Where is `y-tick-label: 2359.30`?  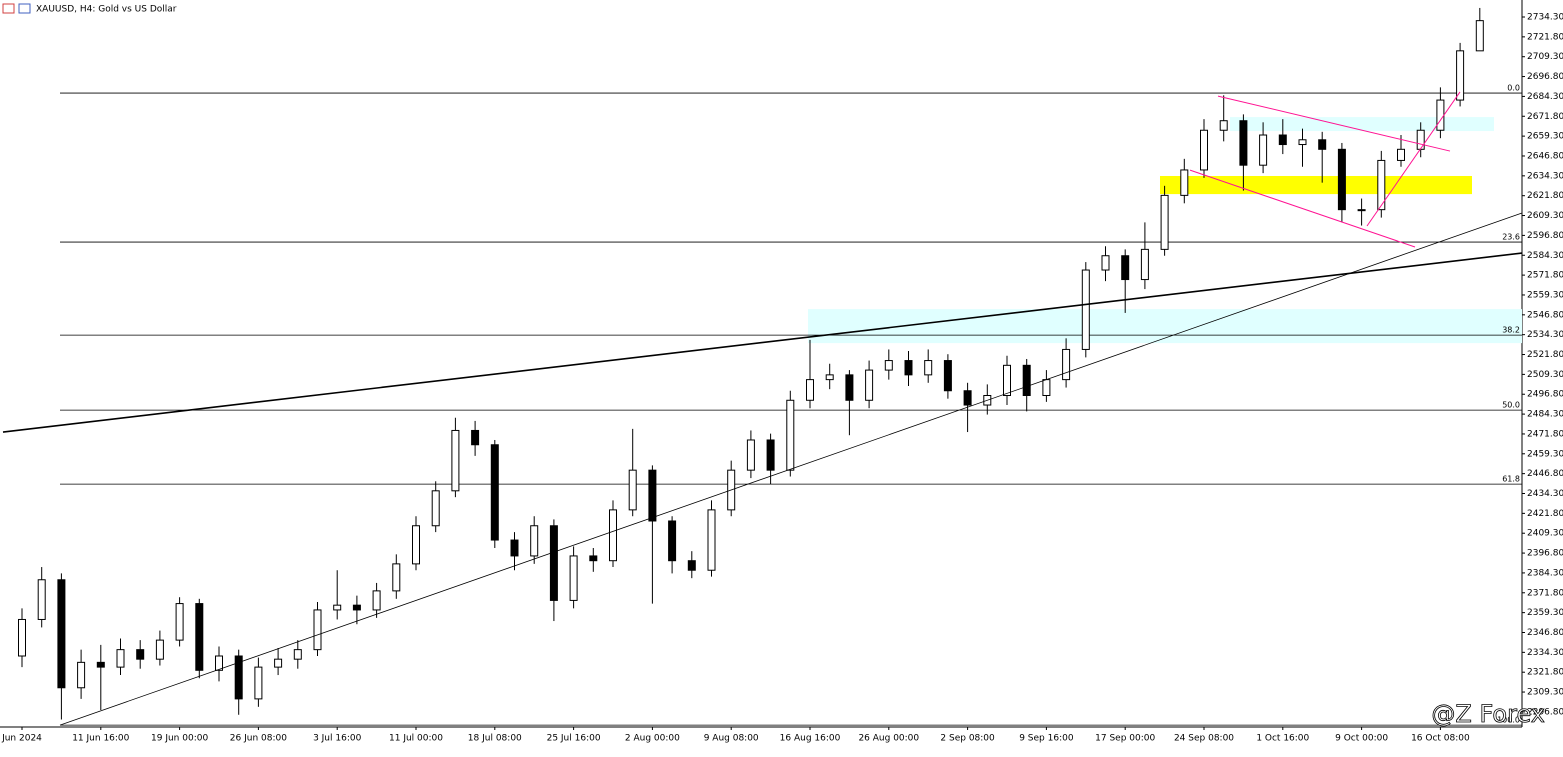 y-tick-label: 2359.30 is located at coordinates (1545, 613).